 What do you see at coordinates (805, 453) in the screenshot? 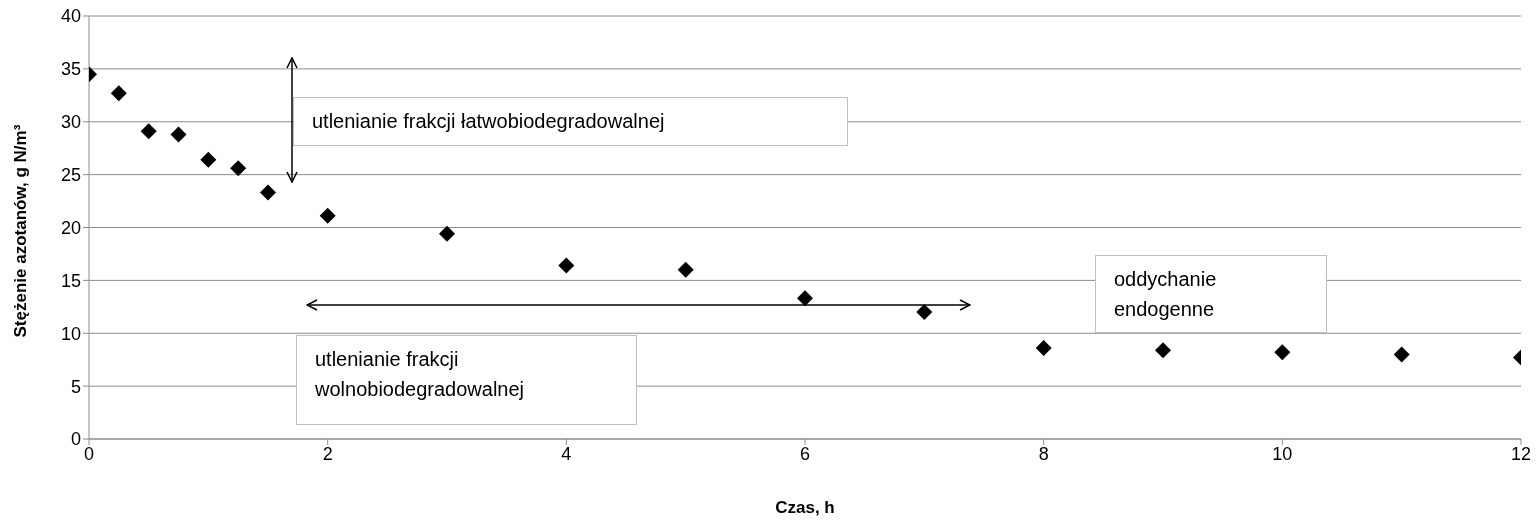
I see `x-tick-label: 6` at bounding box center [805, 453].